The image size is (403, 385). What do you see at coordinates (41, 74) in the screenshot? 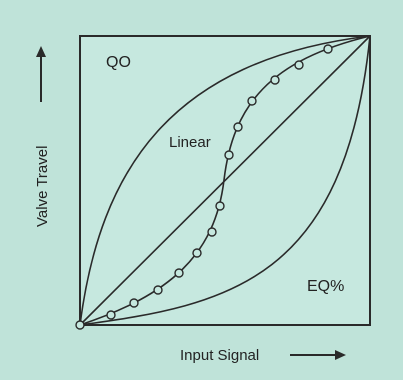
I see `y-axis-arrow-icon` at bounding box center [41, 74].